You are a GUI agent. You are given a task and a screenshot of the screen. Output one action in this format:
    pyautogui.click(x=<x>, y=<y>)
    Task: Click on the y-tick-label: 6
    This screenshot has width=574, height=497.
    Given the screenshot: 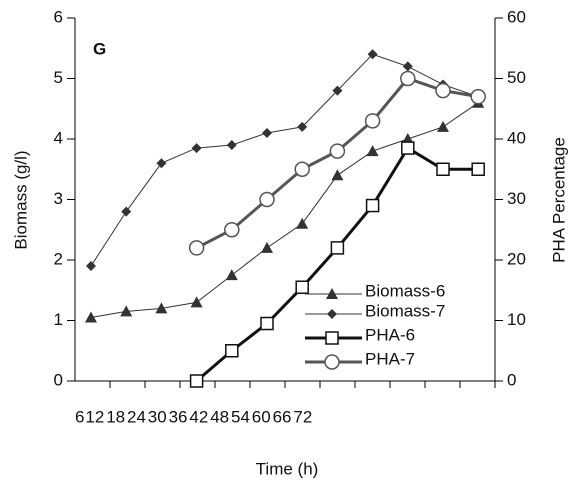 What is the action you would take?
    pyautogui.click(x=58, y=16)
    